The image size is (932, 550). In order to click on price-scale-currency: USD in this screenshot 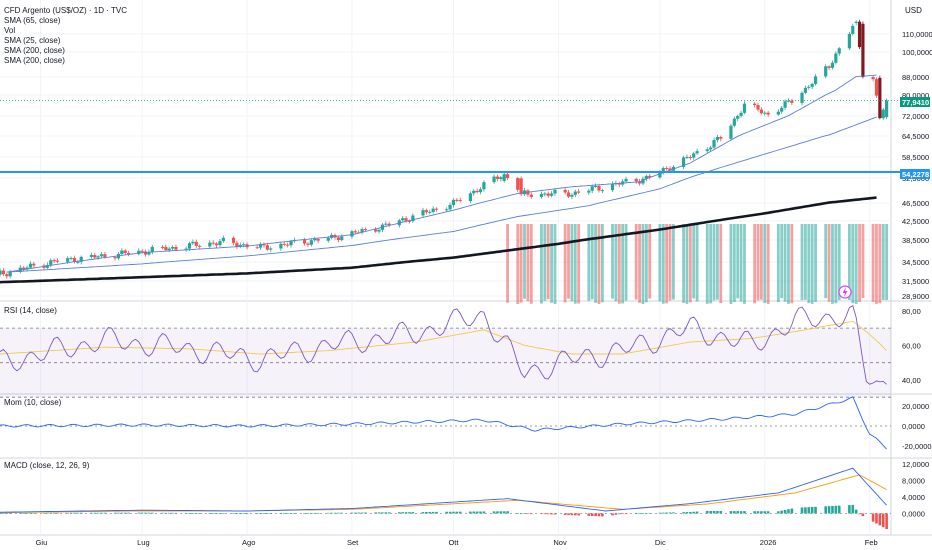, I will do `click(913, 10)`.